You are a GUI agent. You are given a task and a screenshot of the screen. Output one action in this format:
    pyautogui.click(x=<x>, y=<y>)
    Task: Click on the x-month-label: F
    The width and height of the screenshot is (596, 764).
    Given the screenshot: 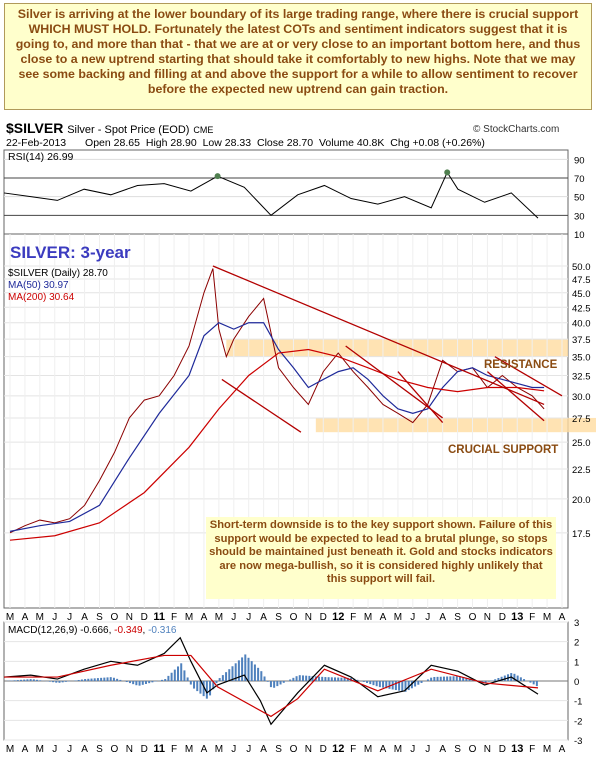 What is the action you would take?
    pyautogui.click(x=174, y=617)
    